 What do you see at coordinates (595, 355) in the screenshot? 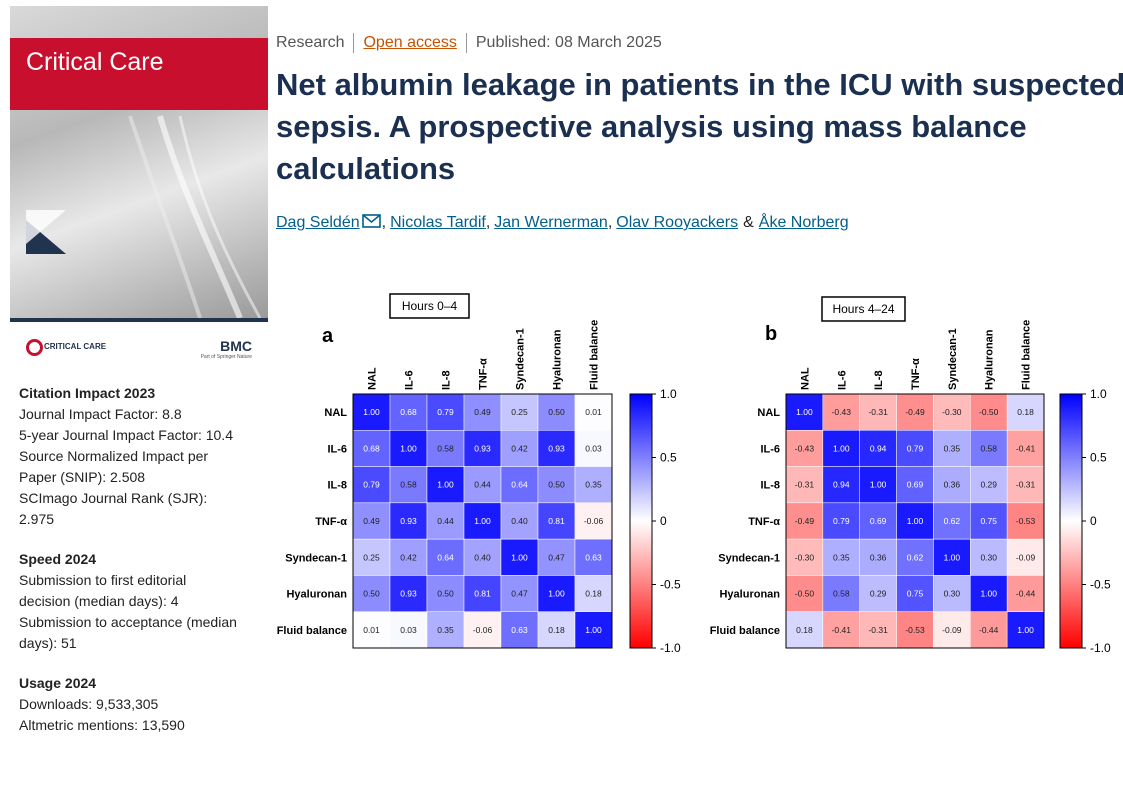
I see `x-tick-label: Fluid balance` at bounding box center [595, 355].